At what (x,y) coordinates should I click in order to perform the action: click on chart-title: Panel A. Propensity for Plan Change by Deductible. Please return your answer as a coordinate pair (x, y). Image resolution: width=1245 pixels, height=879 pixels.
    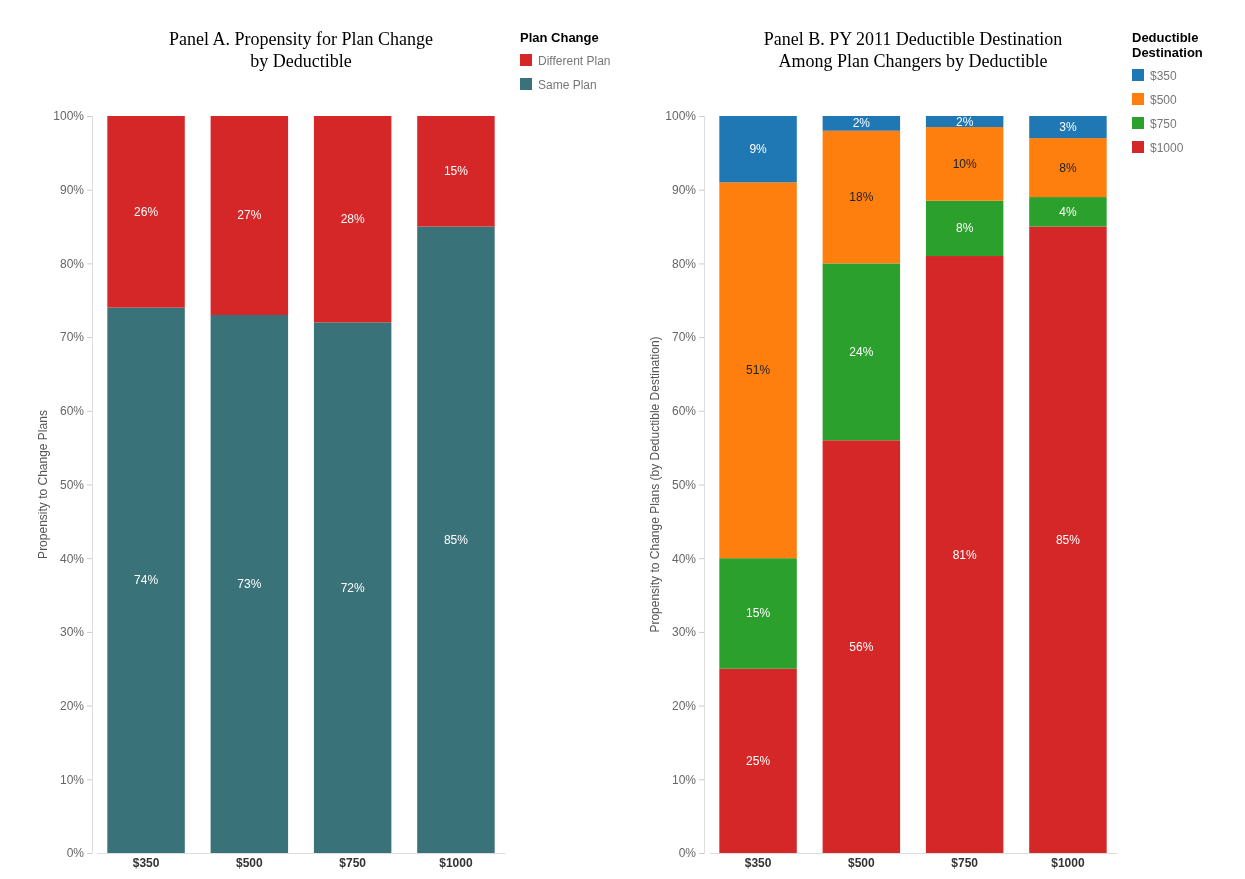
    Looking at the image, I should click on (301, 50).